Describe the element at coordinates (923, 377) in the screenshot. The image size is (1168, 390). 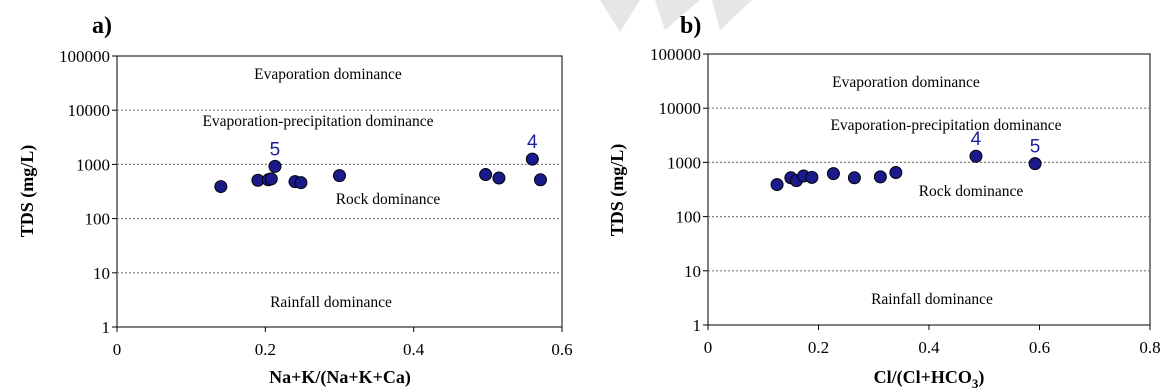
I see `panel-b-x-axis-title-main: Cl/(Cl+HCO` at that location.